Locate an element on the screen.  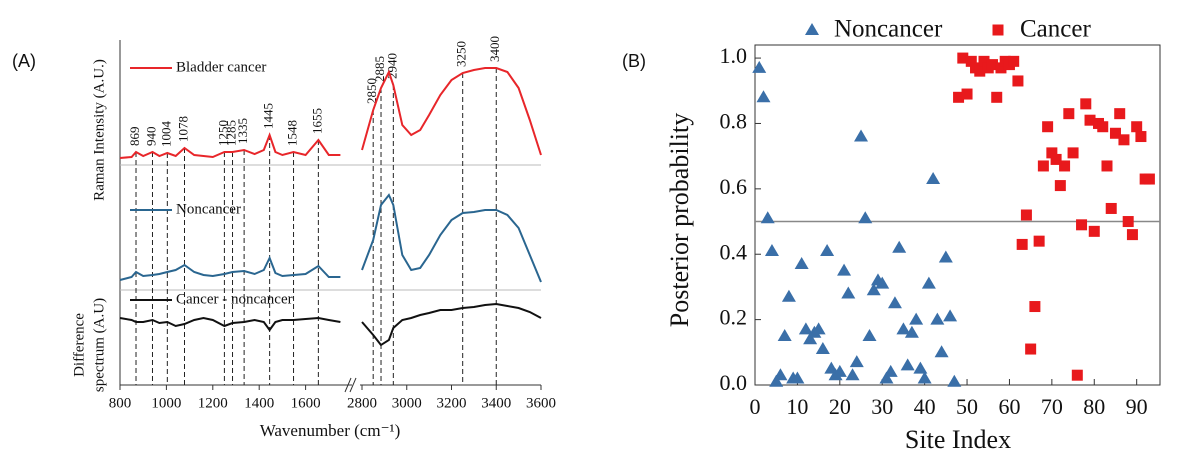
peak-label: 2850 is located at coordinates (371, 91).